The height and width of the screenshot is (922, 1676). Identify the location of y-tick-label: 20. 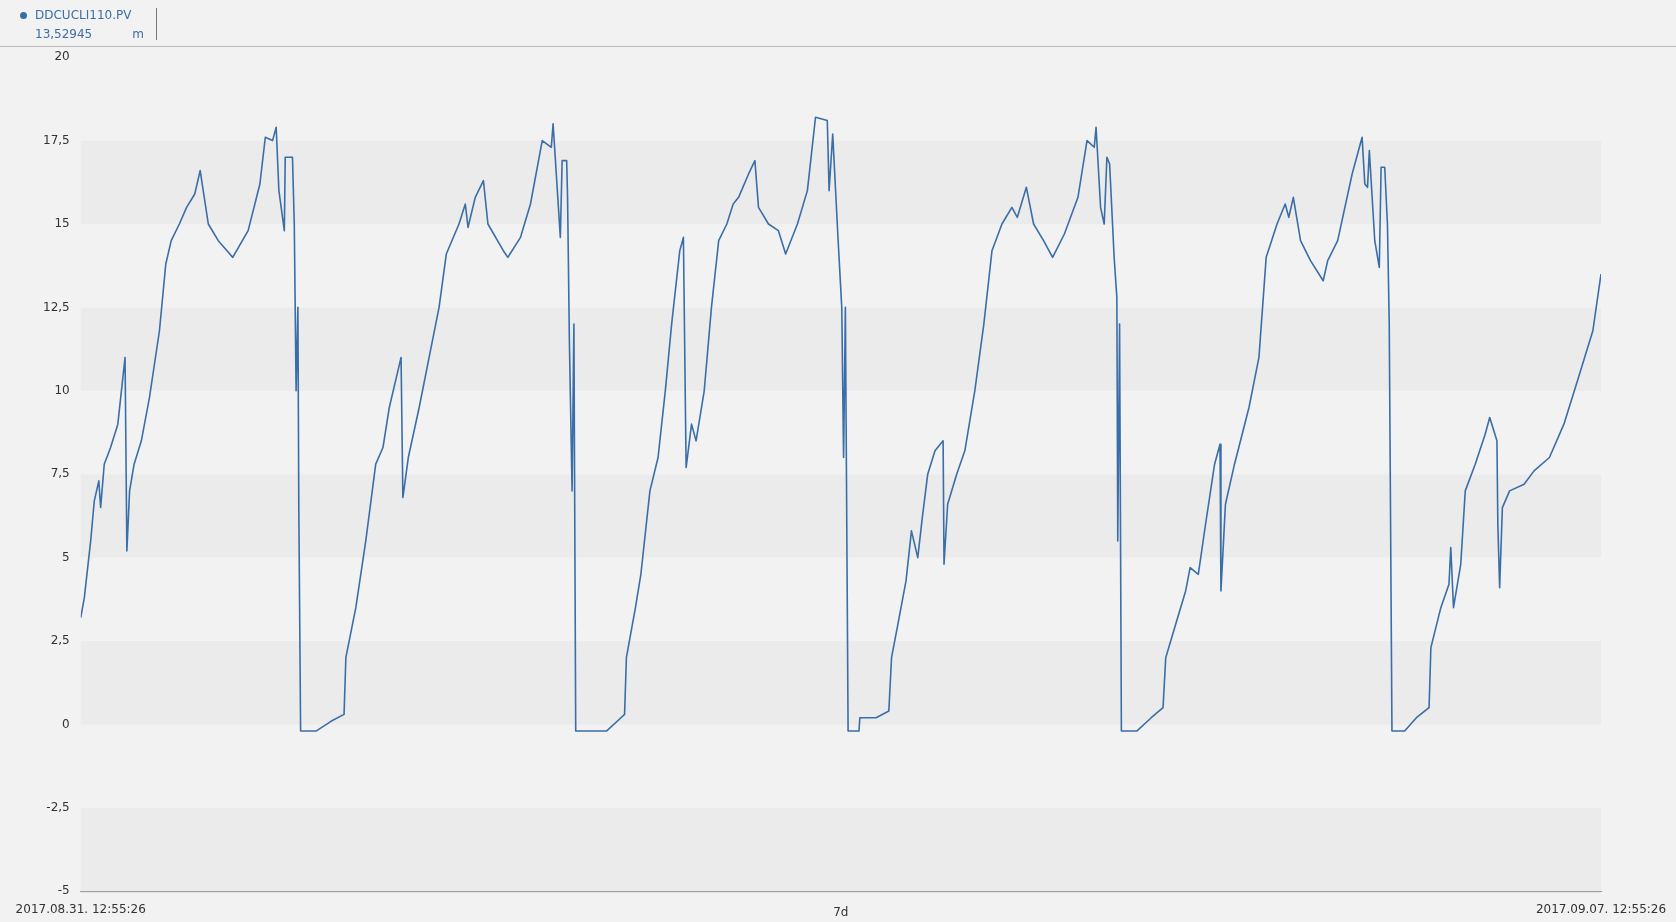
(62, 56).